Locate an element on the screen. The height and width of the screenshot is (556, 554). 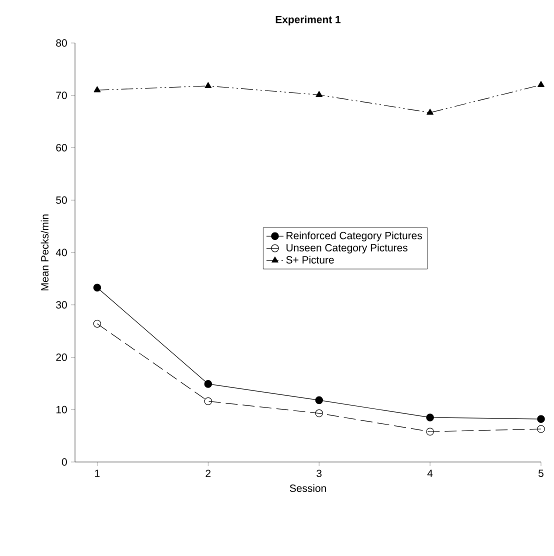
x-tick-label: 2 is located at coordinates (208, 473).